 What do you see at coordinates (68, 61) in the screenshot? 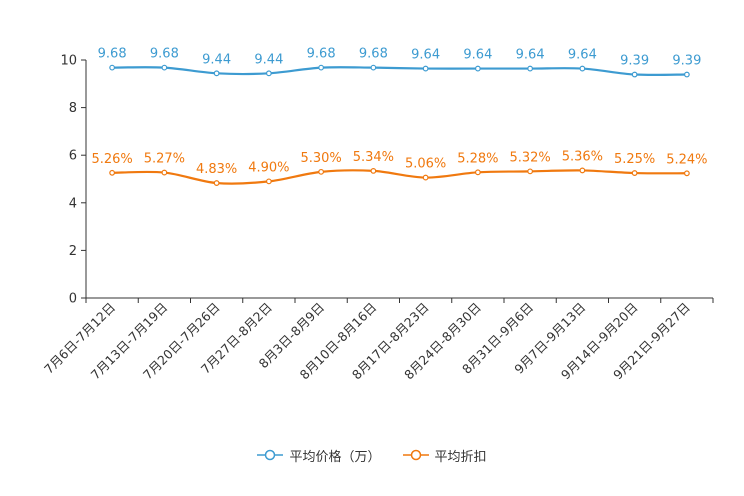
I see `y-tick-label: 10` at bounding box center [68, 61].